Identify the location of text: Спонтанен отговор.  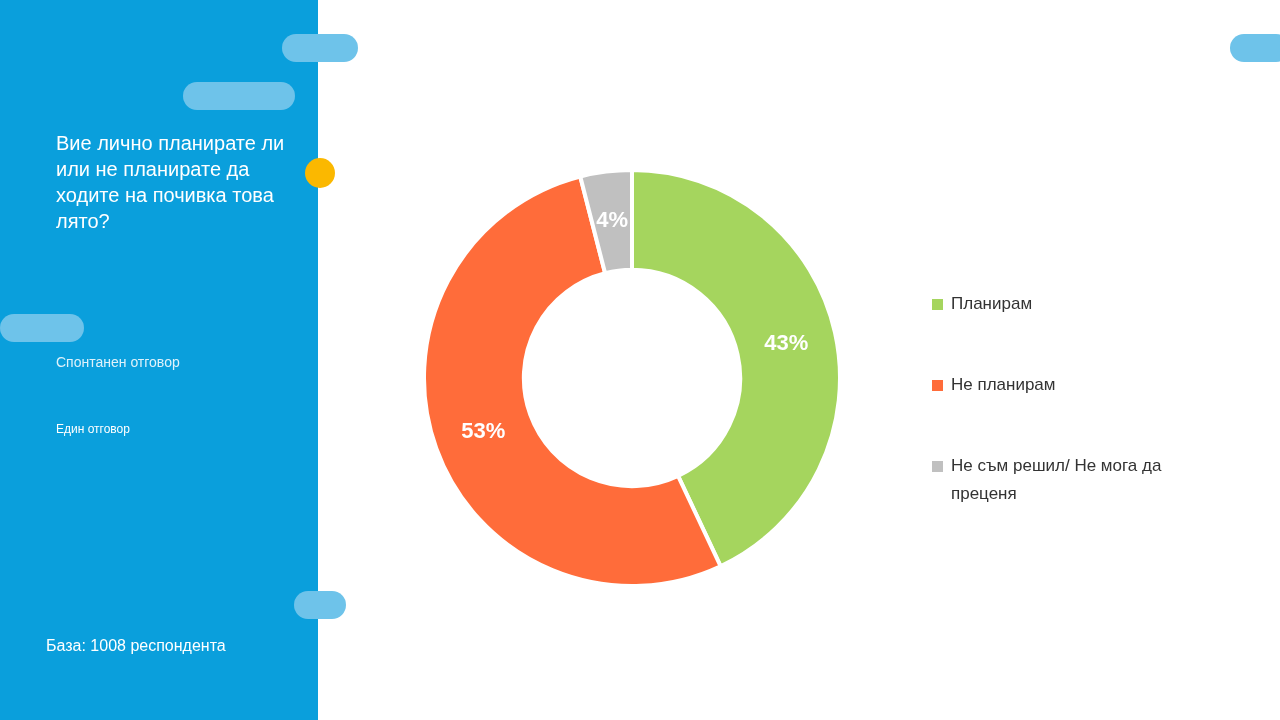
(118, 362).